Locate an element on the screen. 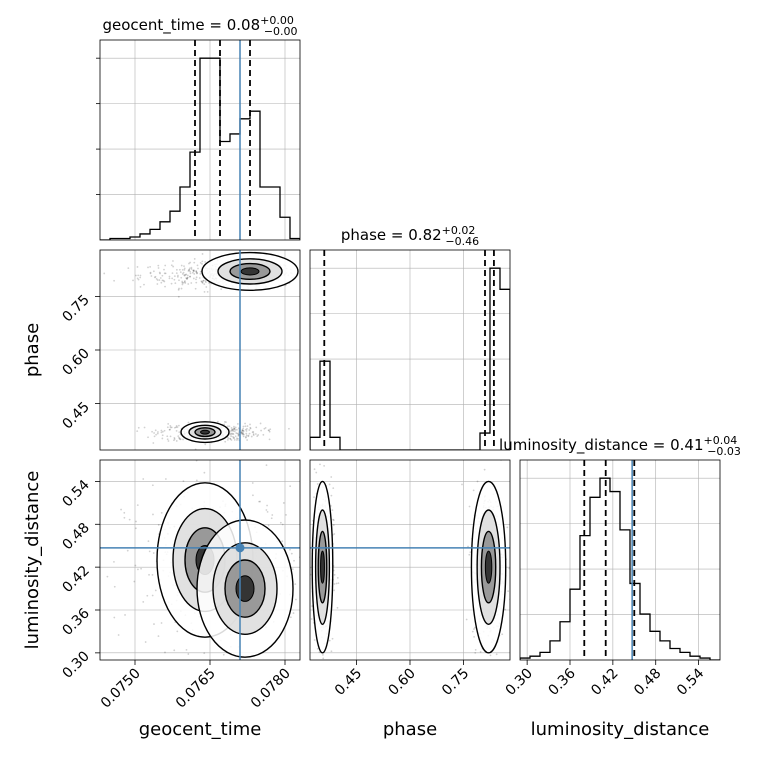  hist-step-phase is located at coordinates (410, 358).